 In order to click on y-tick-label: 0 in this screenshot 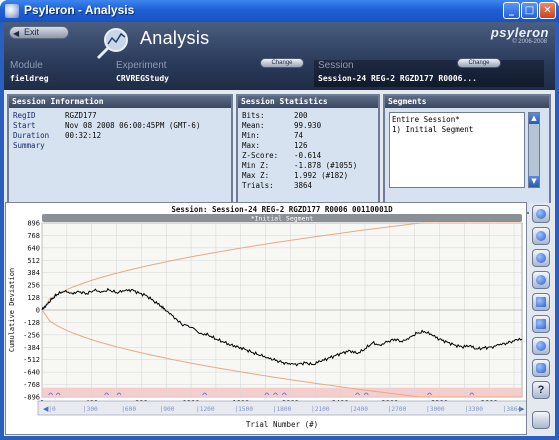, I will do `click(38, 311)`.